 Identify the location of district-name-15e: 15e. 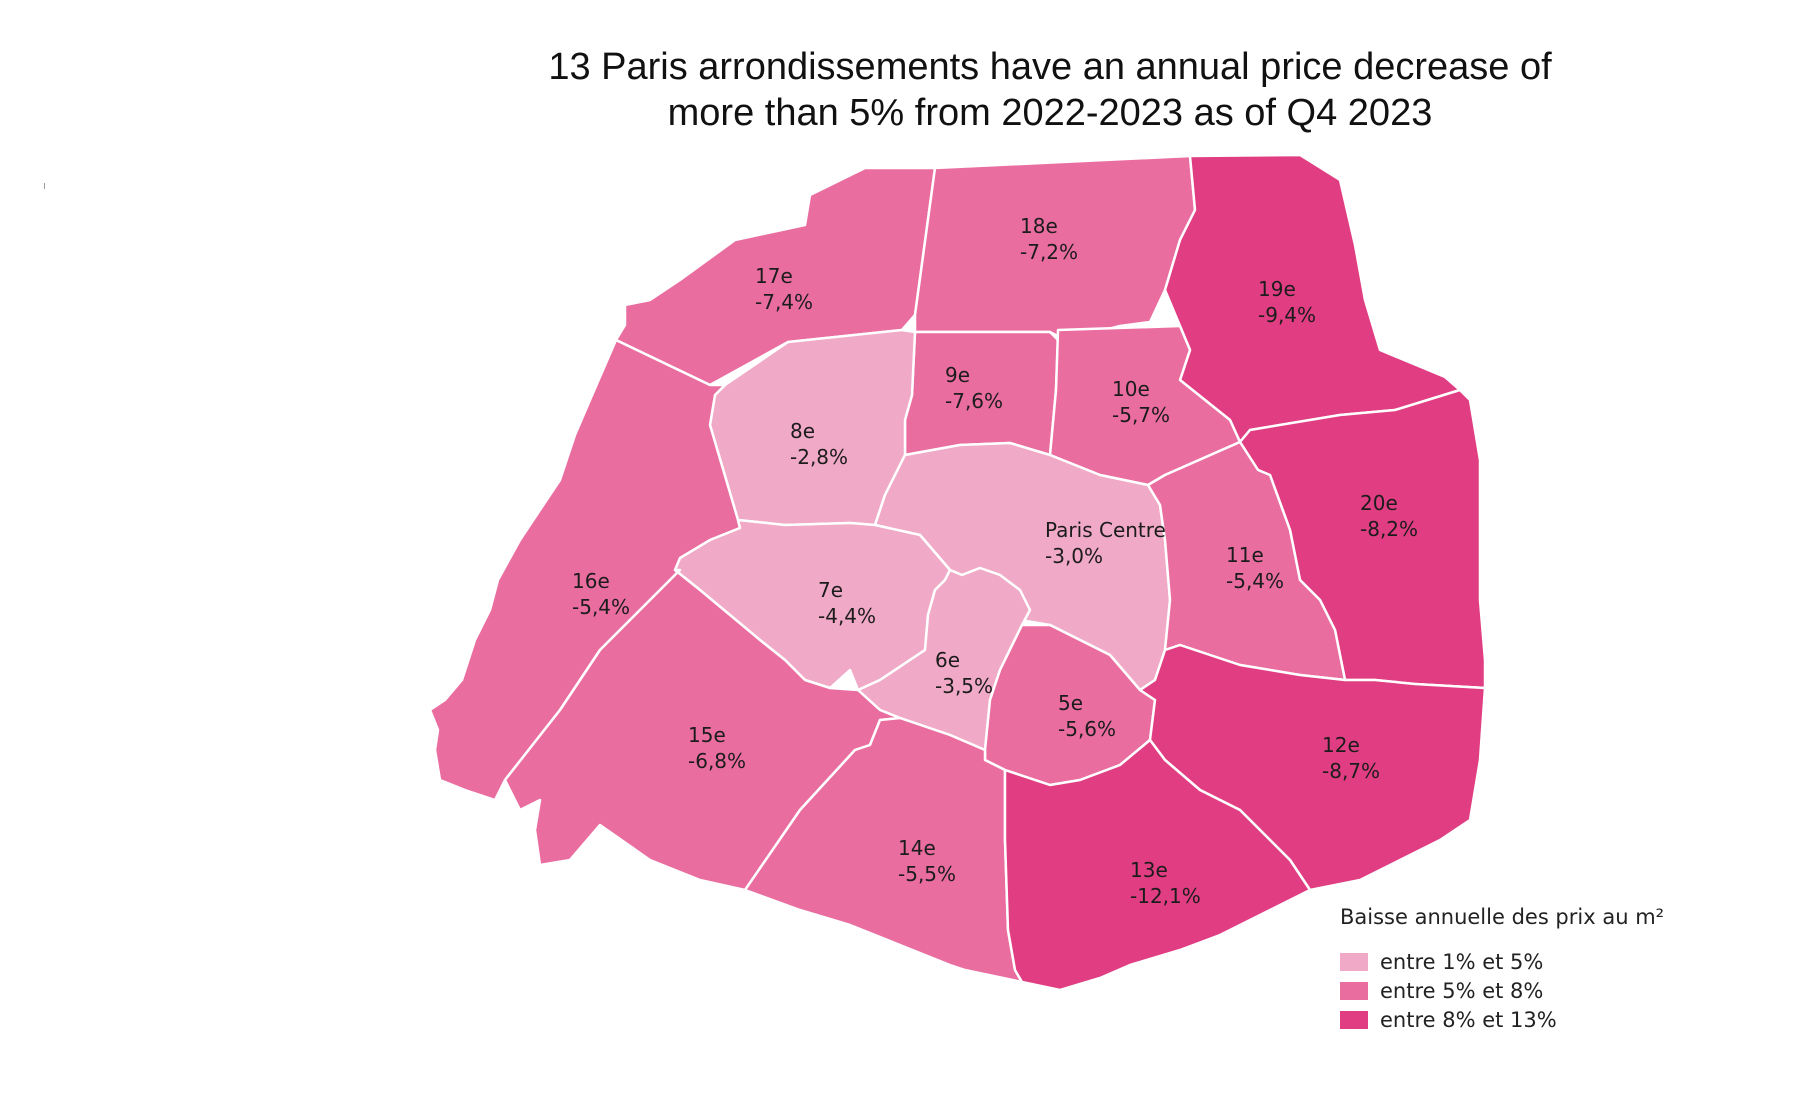
(707, 735).